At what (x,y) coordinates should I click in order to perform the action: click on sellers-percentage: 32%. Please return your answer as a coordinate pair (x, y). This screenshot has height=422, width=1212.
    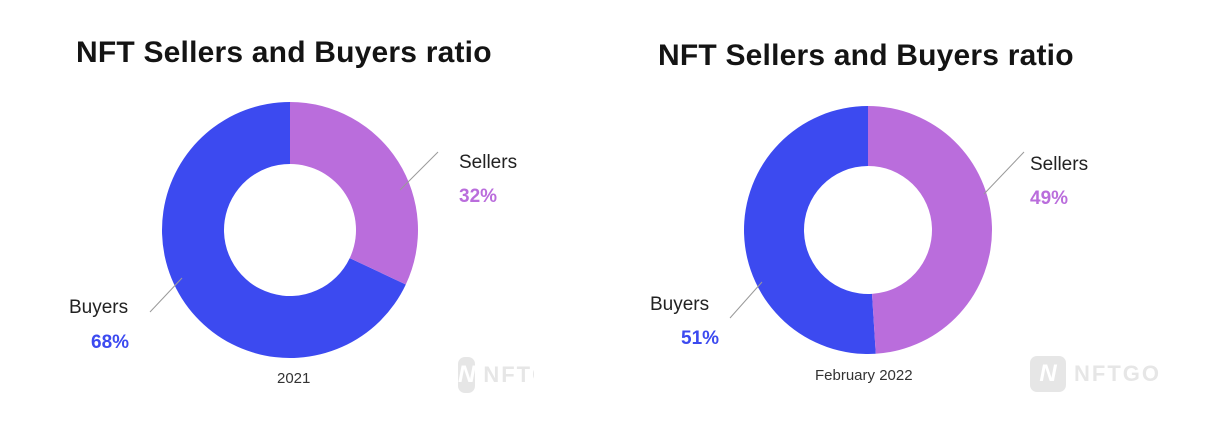
    Looking at the image, I should click on (478, 196).